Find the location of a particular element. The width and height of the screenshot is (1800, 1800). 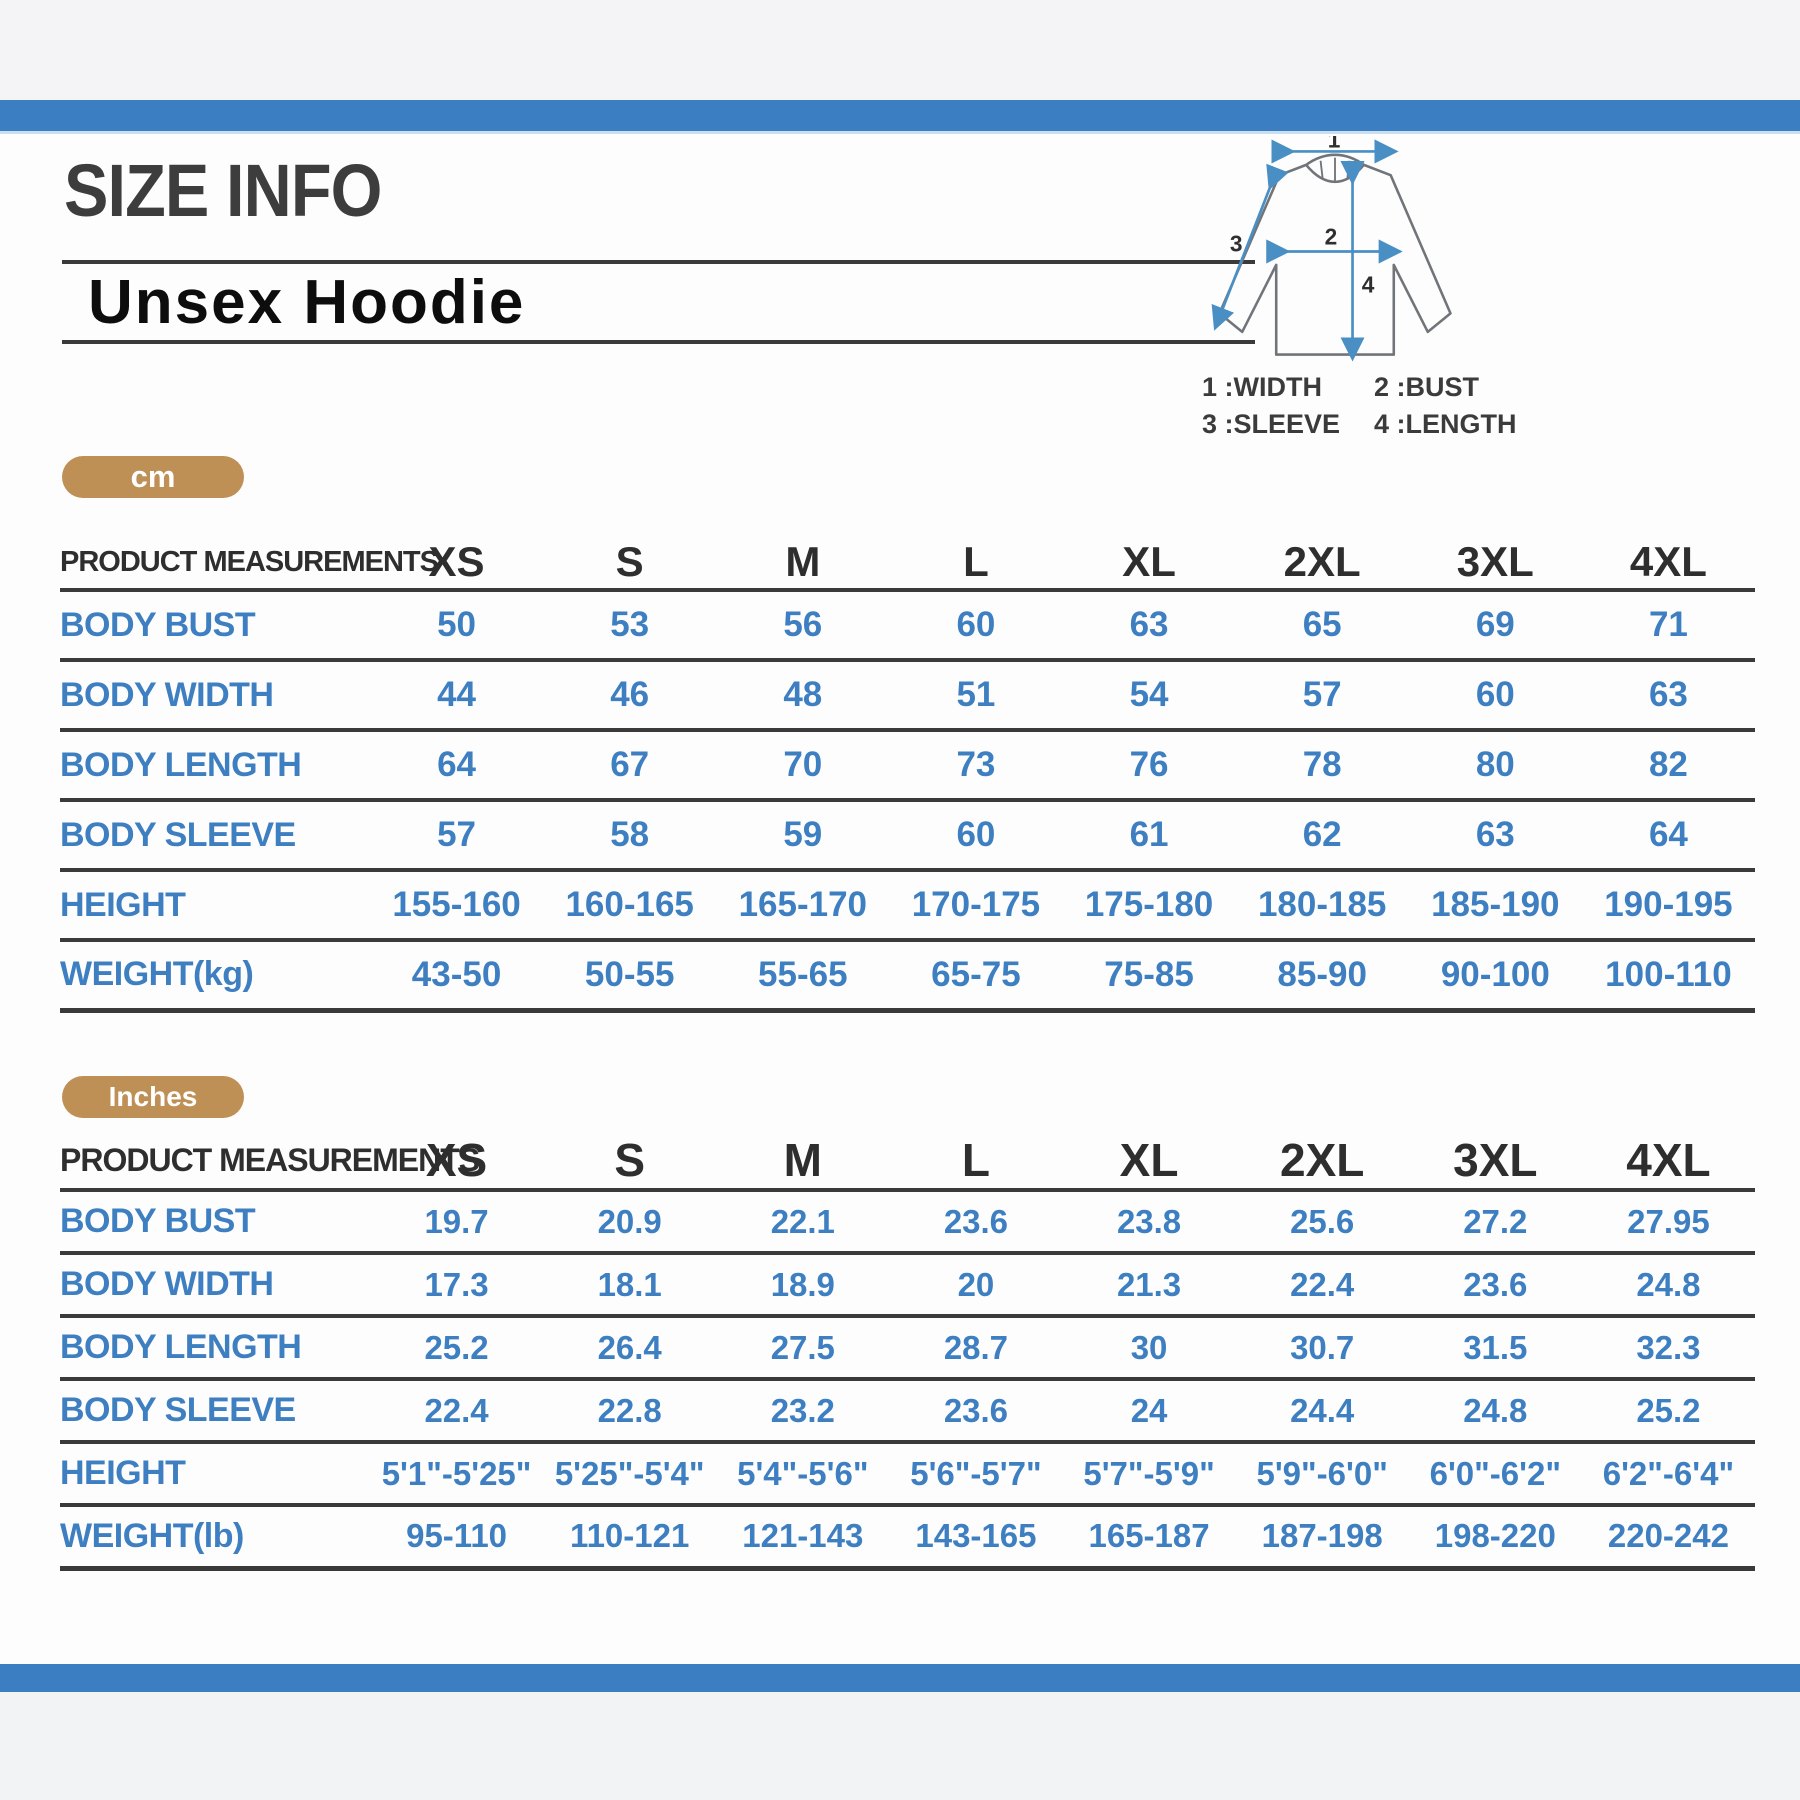

top-accent-bar is located at coordinates (900, 117).